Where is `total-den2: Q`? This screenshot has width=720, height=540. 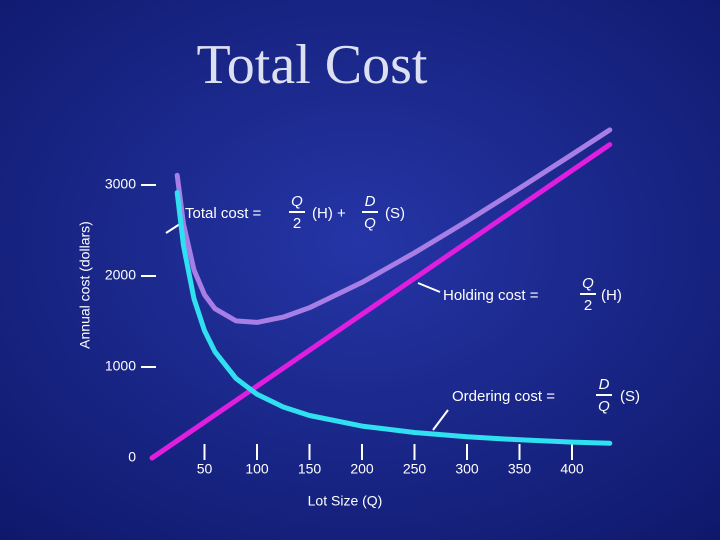
total-den2: Q is located at coordinates (370, 223).